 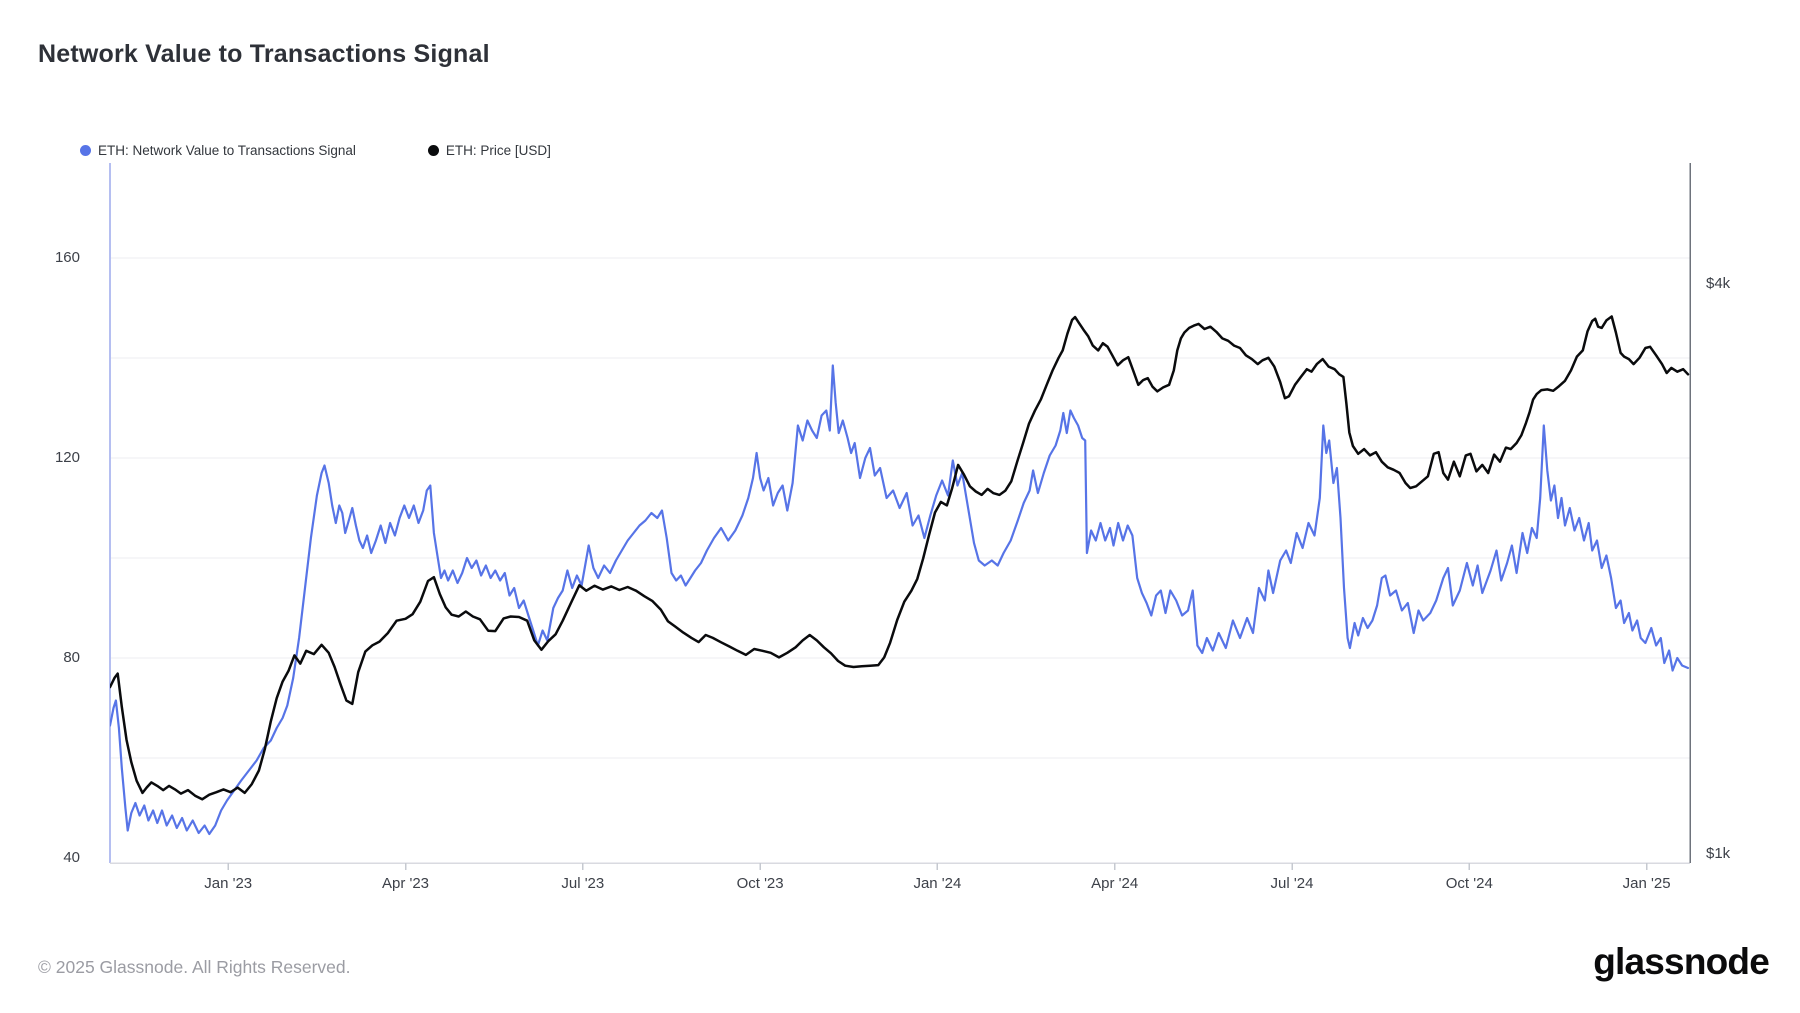 What do you see at coordinates (71, 857) in the screenshot?
I see `y-axis-label: 40` at bounding box center [71, 857].